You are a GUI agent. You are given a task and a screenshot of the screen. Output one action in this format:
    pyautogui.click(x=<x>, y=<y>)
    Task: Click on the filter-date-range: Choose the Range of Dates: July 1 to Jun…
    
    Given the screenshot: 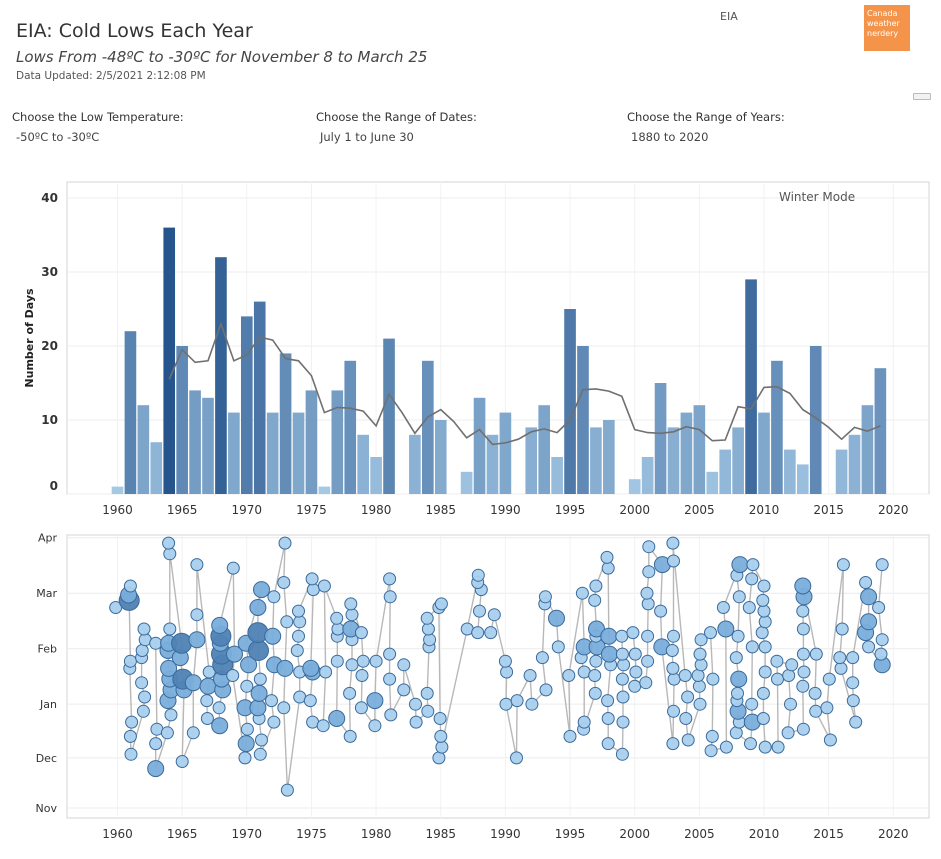 What is the action you would take?
    pyautogui.click(x=396, y=127)
    